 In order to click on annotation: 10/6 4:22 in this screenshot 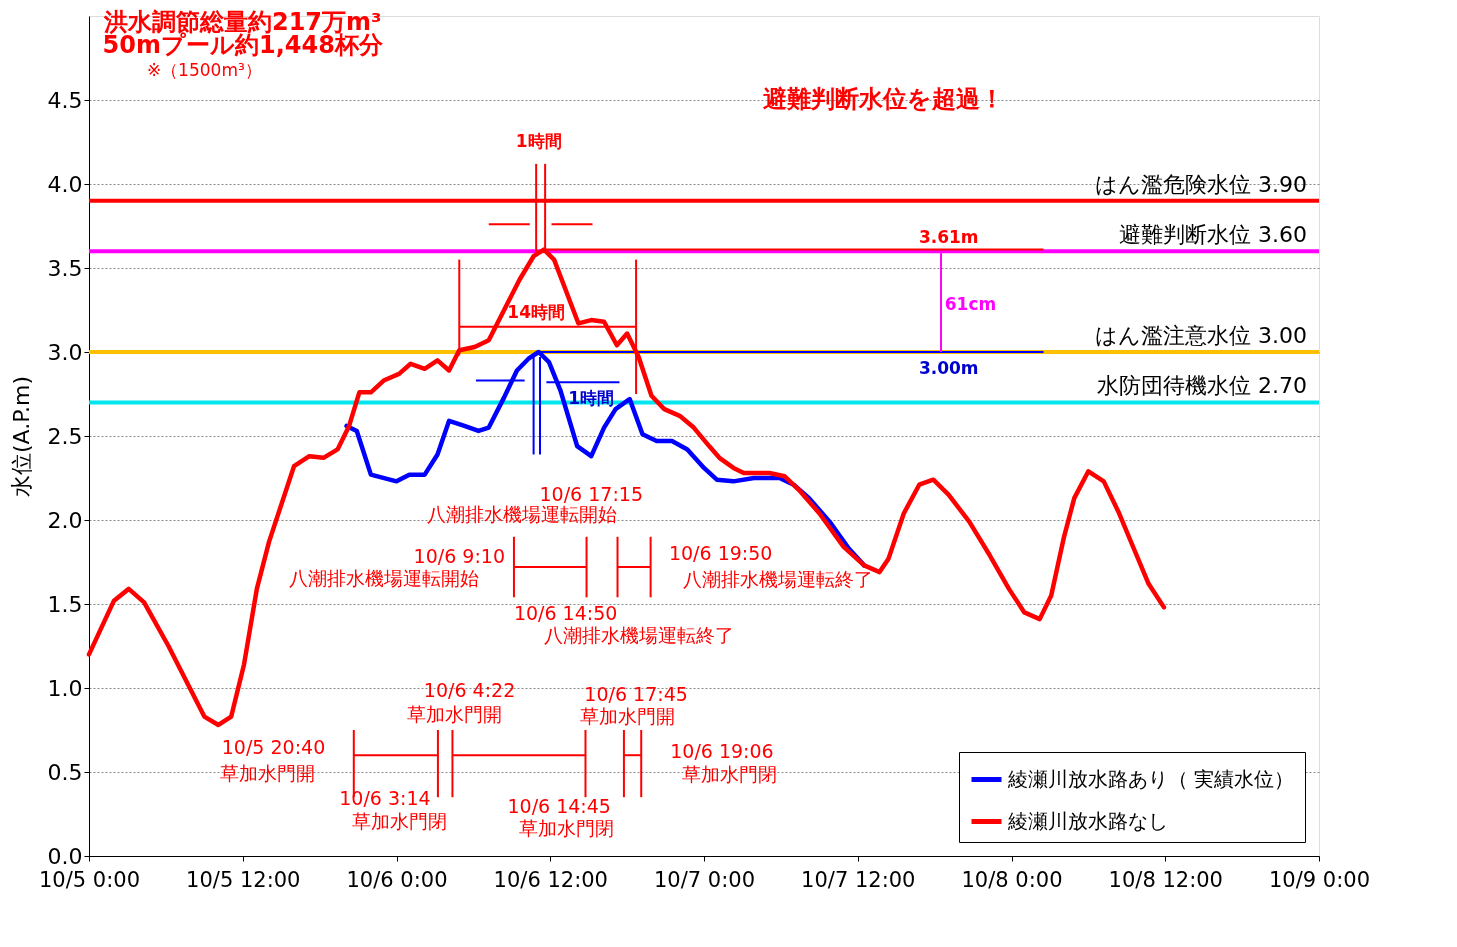, I will do `click(469, 690)`.